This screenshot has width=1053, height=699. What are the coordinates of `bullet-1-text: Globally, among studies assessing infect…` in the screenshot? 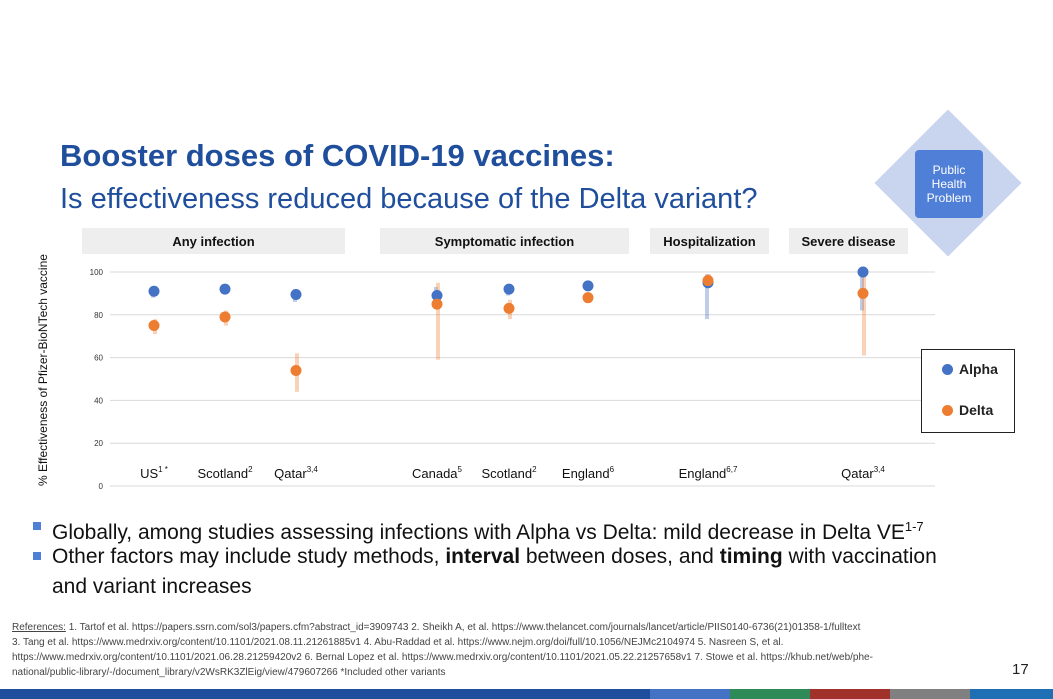 It's located at (478, 532).